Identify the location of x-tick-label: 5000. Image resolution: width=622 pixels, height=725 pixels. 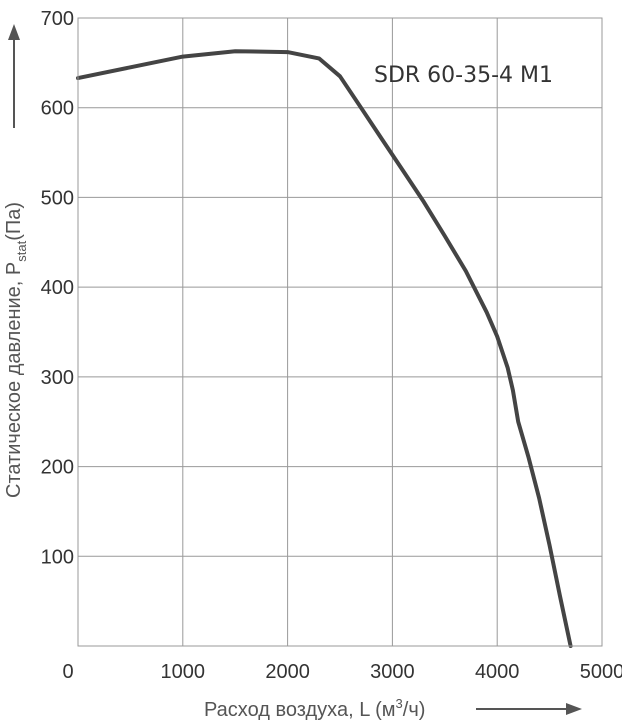
(601, 672).